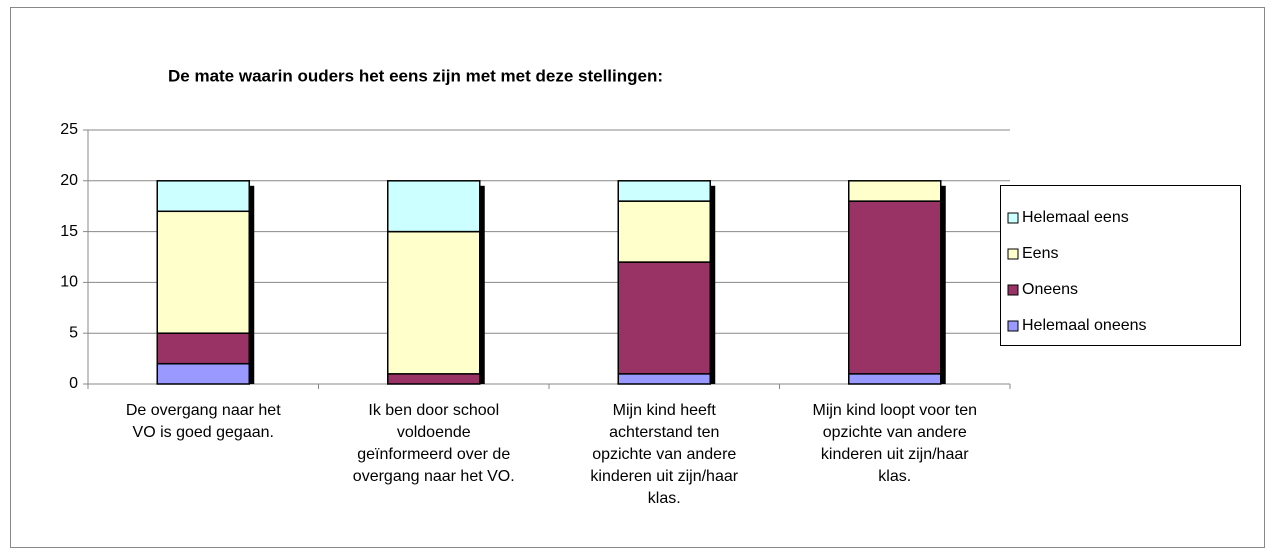 This screenshot has width=1275, height=553. I want to click on legend-label: Oneens, so click(1050, 289).